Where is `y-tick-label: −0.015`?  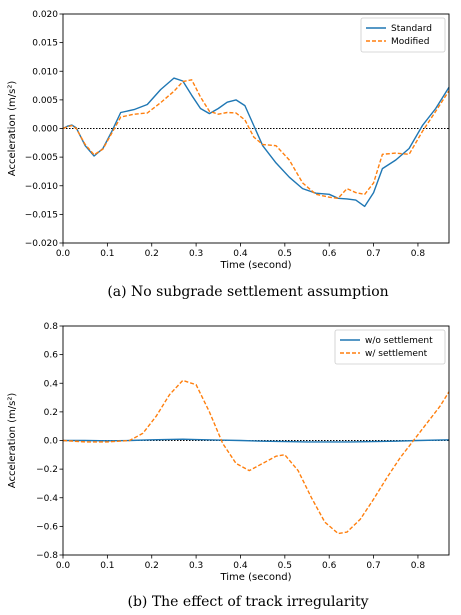 y-tick-label: −0.015 is located at coordinates (41, 215).